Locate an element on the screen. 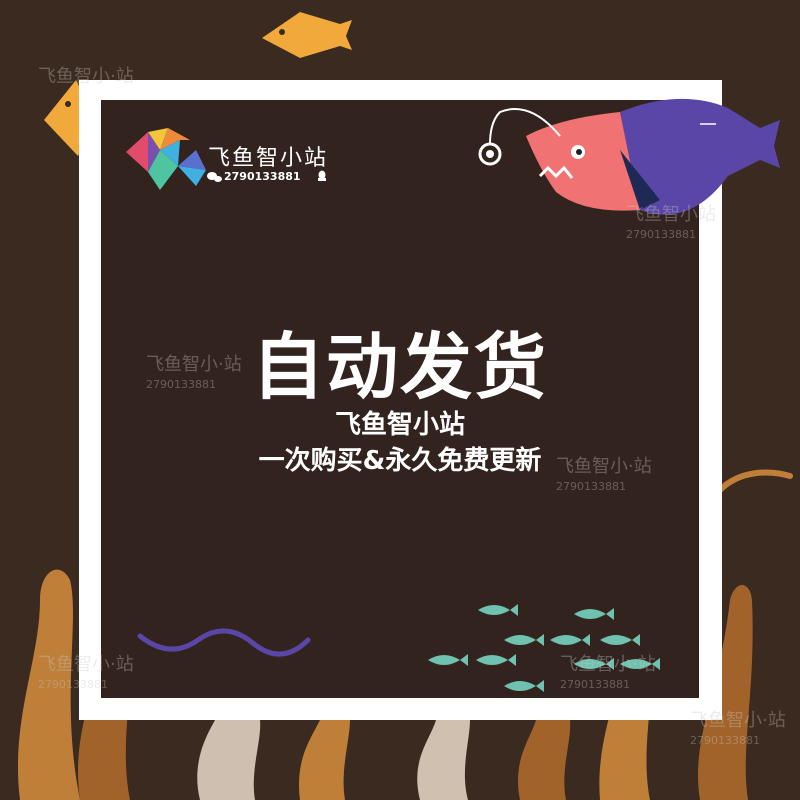 Image resolution: width=800 pixels, height=800 pixels. brand-contact: 2790133881 is located at coordinates (262, 176).